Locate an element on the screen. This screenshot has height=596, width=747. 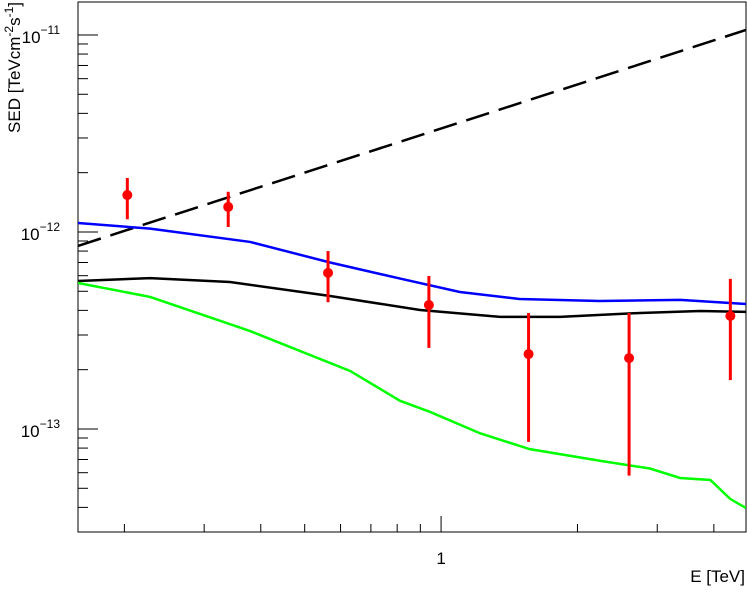
y-title-part: SED [TeVcm is located at coordinates (14, 85).